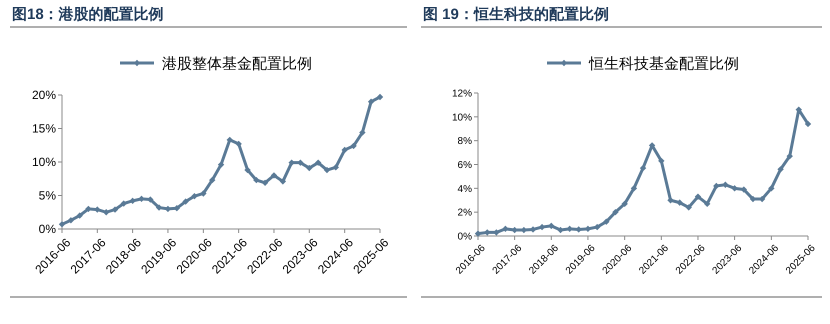  What do you see at coordinates (465, 165) in the screenshot?
I see `y-tick-label: 6%` at bounding box center [465, 165].